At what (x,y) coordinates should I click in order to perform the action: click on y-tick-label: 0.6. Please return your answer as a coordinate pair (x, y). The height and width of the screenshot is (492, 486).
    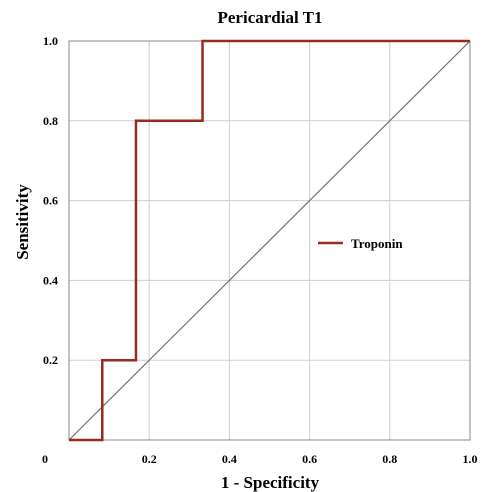
    Looking at the image, I should click on (50, 201).